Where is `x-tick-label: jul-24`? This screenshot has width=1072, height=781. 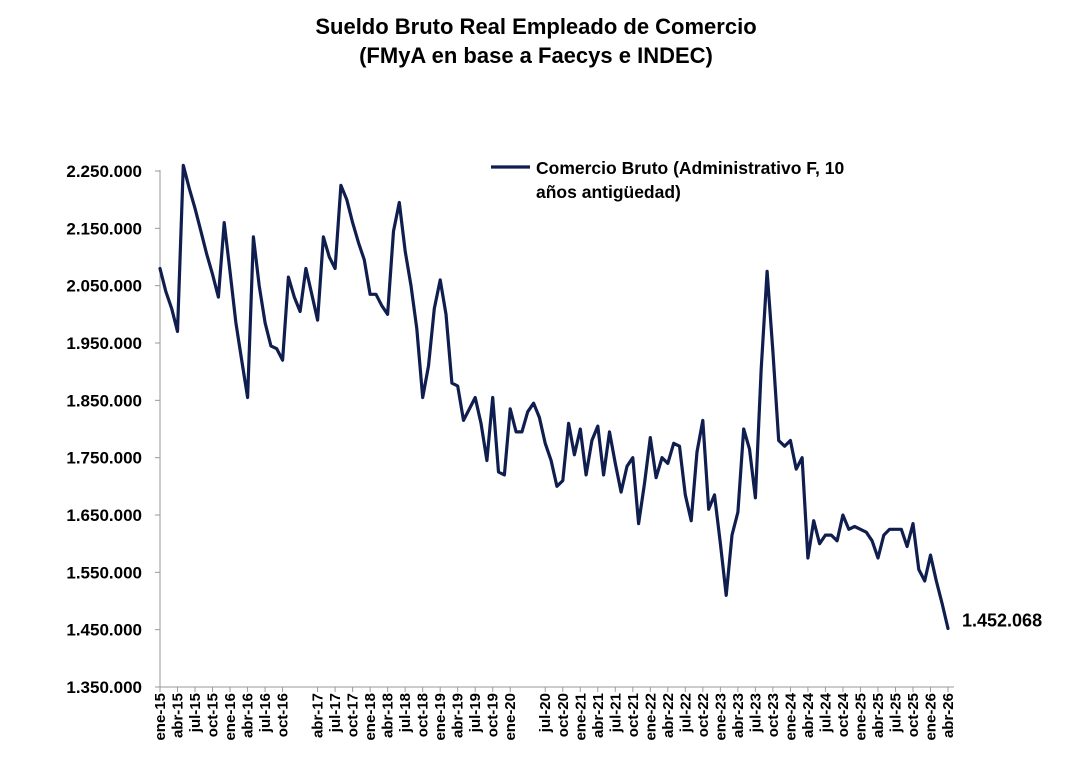
x-tick-label: jul-24 is located at coordinates (825, 712).